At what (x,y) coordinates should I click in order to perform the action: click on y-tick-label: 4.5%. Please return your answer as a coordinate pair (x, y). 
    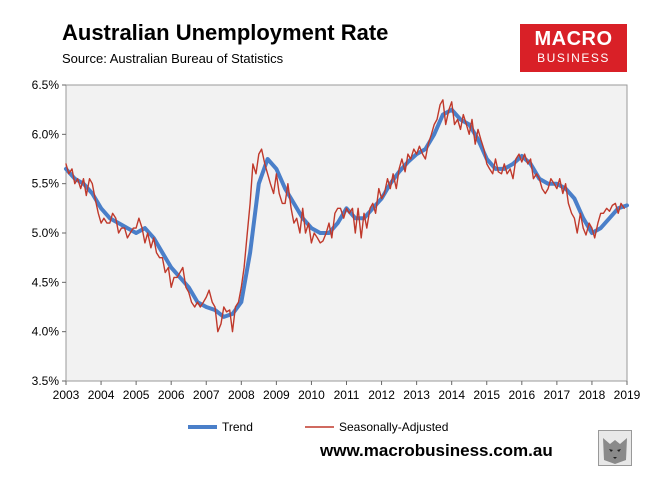
    Looking at the image, I should click on (46, 282).